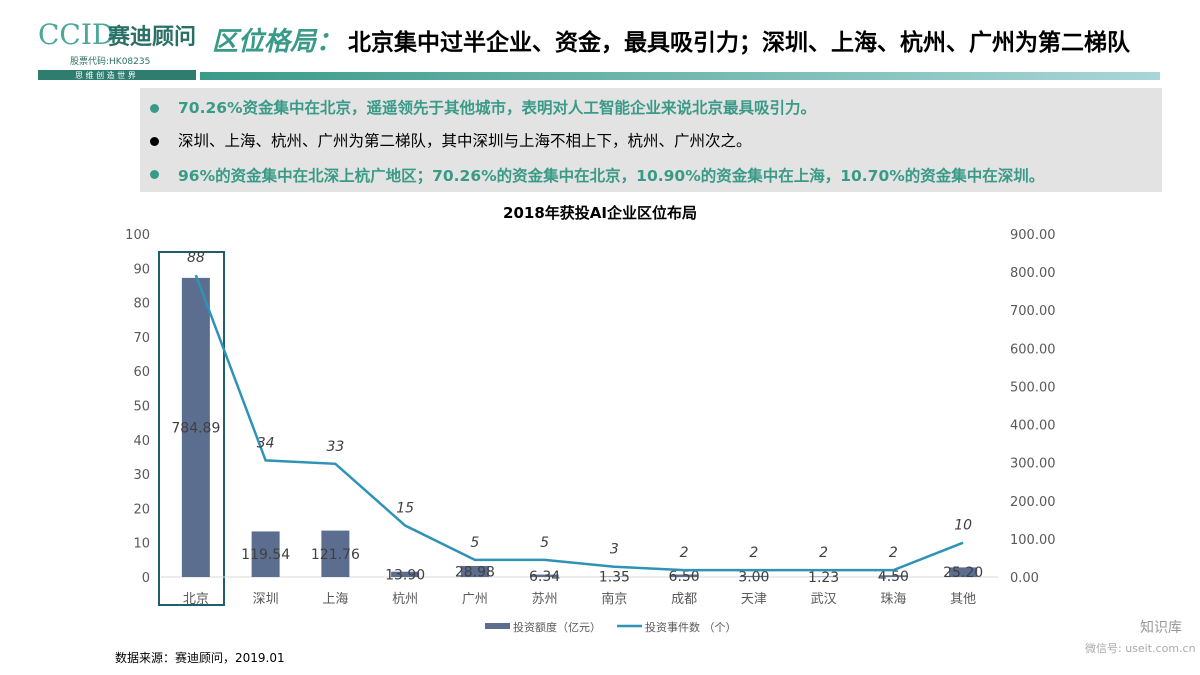  What do you see at coordinates (963, 599) in the screenshot?
I see `x-tick-label: 其他` at bounding box center [963, 599].